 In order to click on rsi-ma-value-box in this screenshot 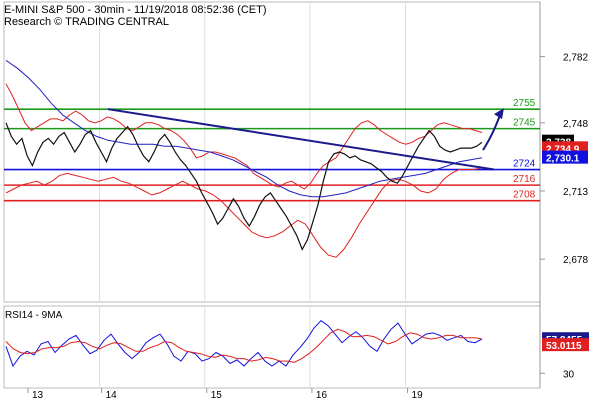, I will do `click(565, 345)`.